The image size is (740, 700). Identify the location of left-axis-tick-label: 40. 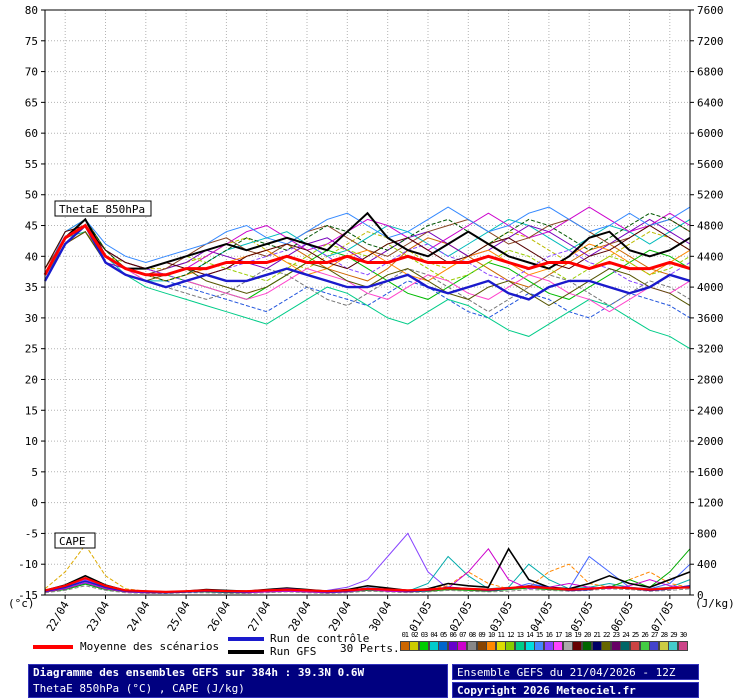
(31, 256).